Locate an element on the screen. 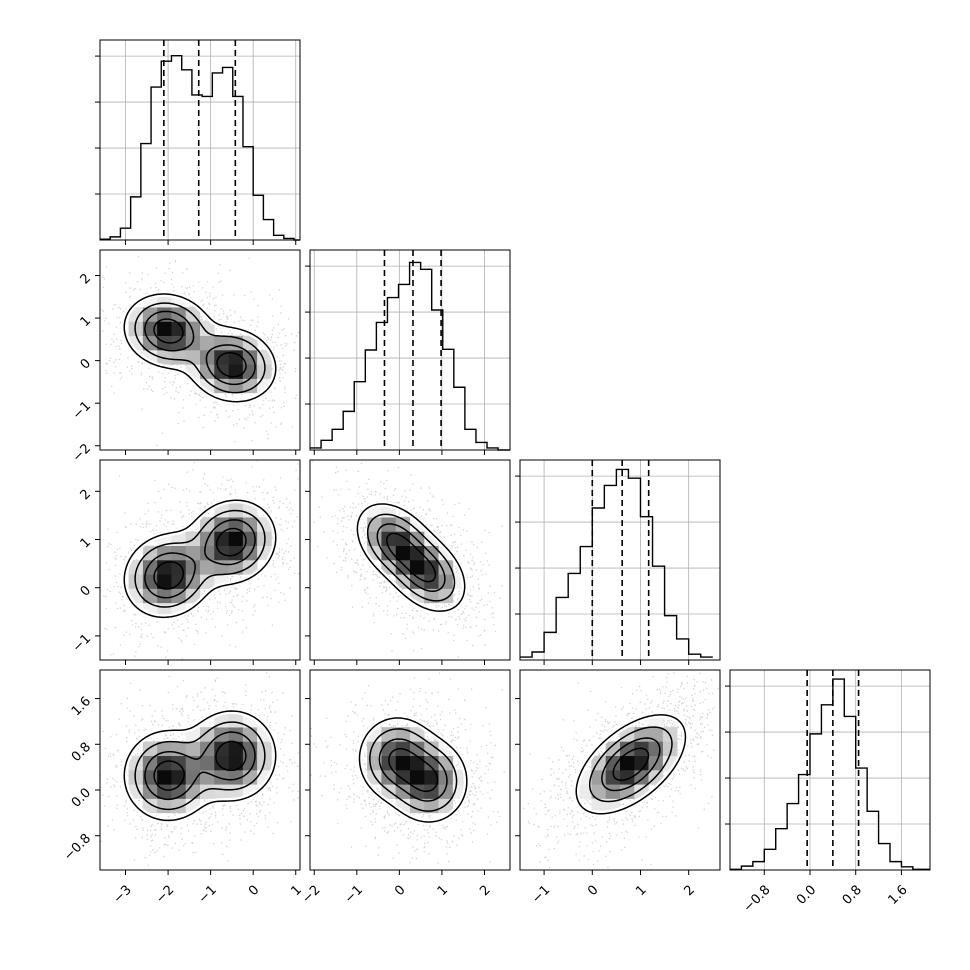 The image size is (970, 970). y-tick-label-dim3-2: 0.8 is located at coordinates (81, 752).